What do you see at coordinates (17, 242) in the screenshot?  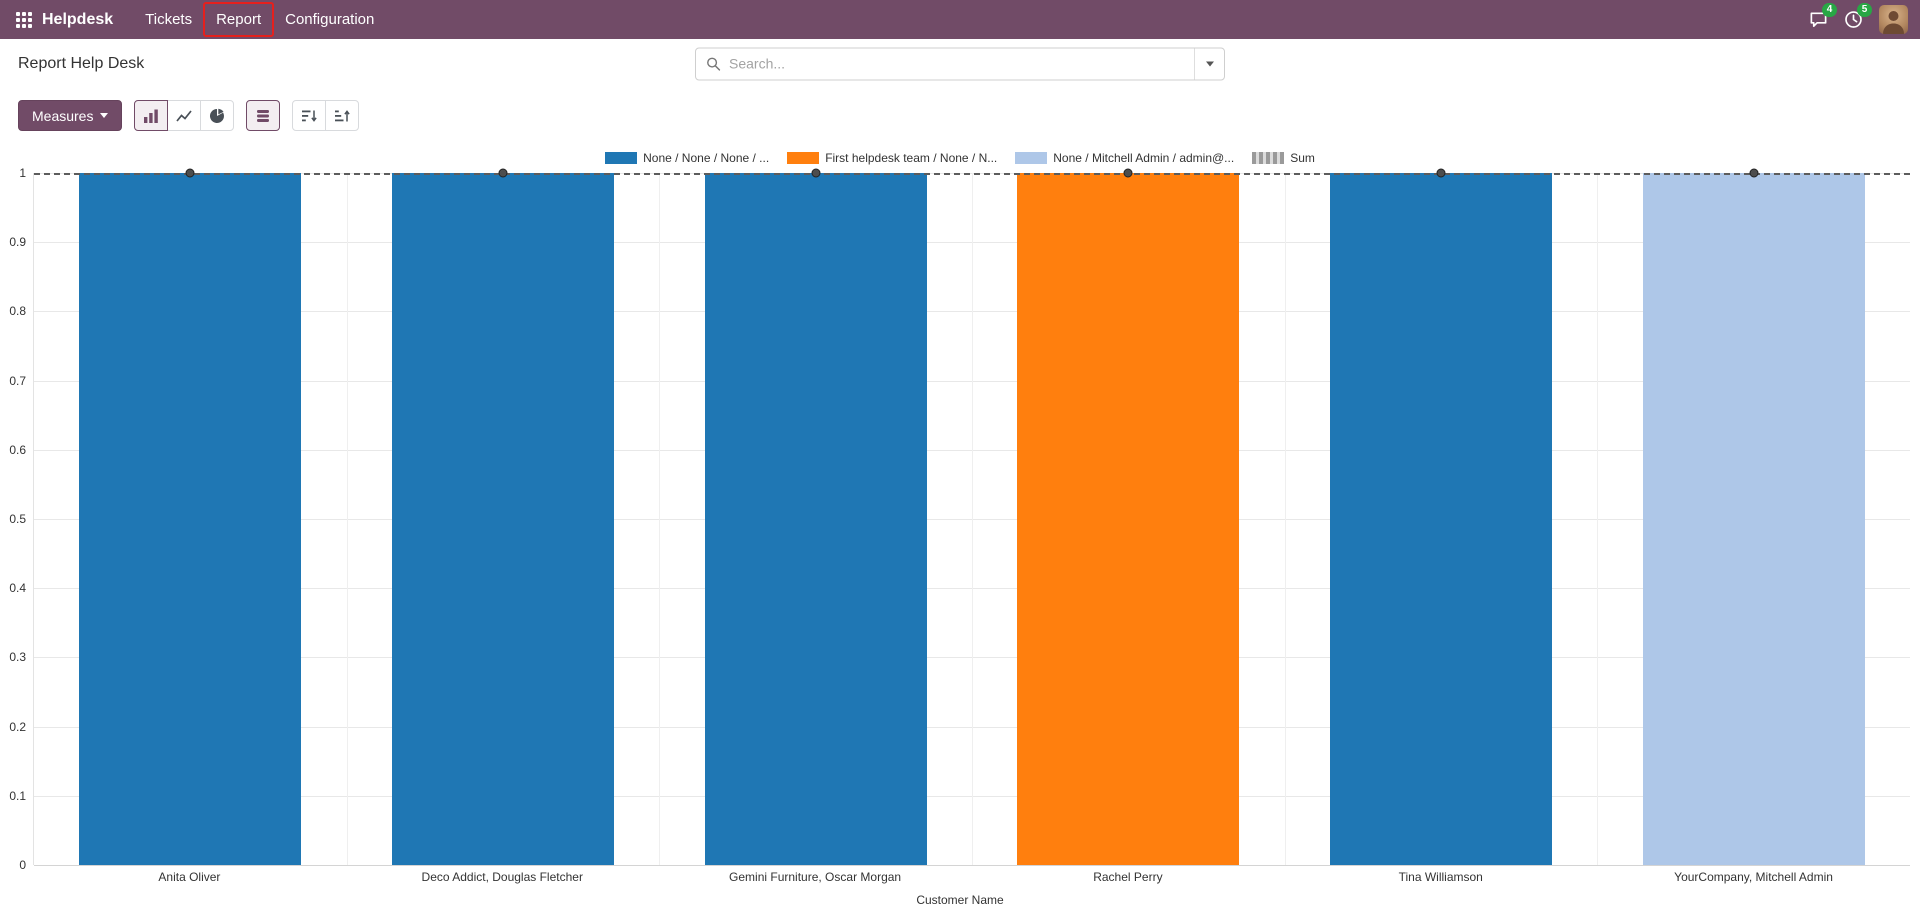 I see `y-tick-label: 0.9` at bounding box center [17, 242].